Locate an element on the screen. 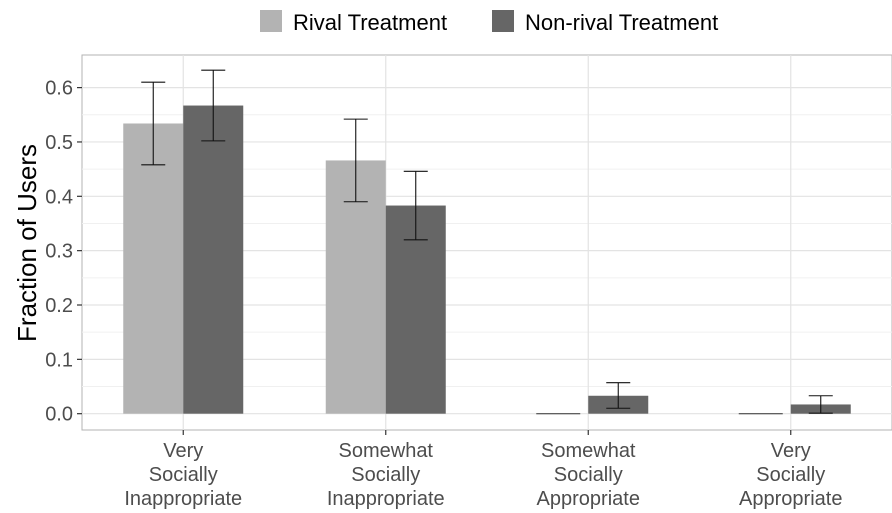 The height and width of the screenshot is (513, 892). y-tick-label: 0.4 is located at coordinates (59, 197).